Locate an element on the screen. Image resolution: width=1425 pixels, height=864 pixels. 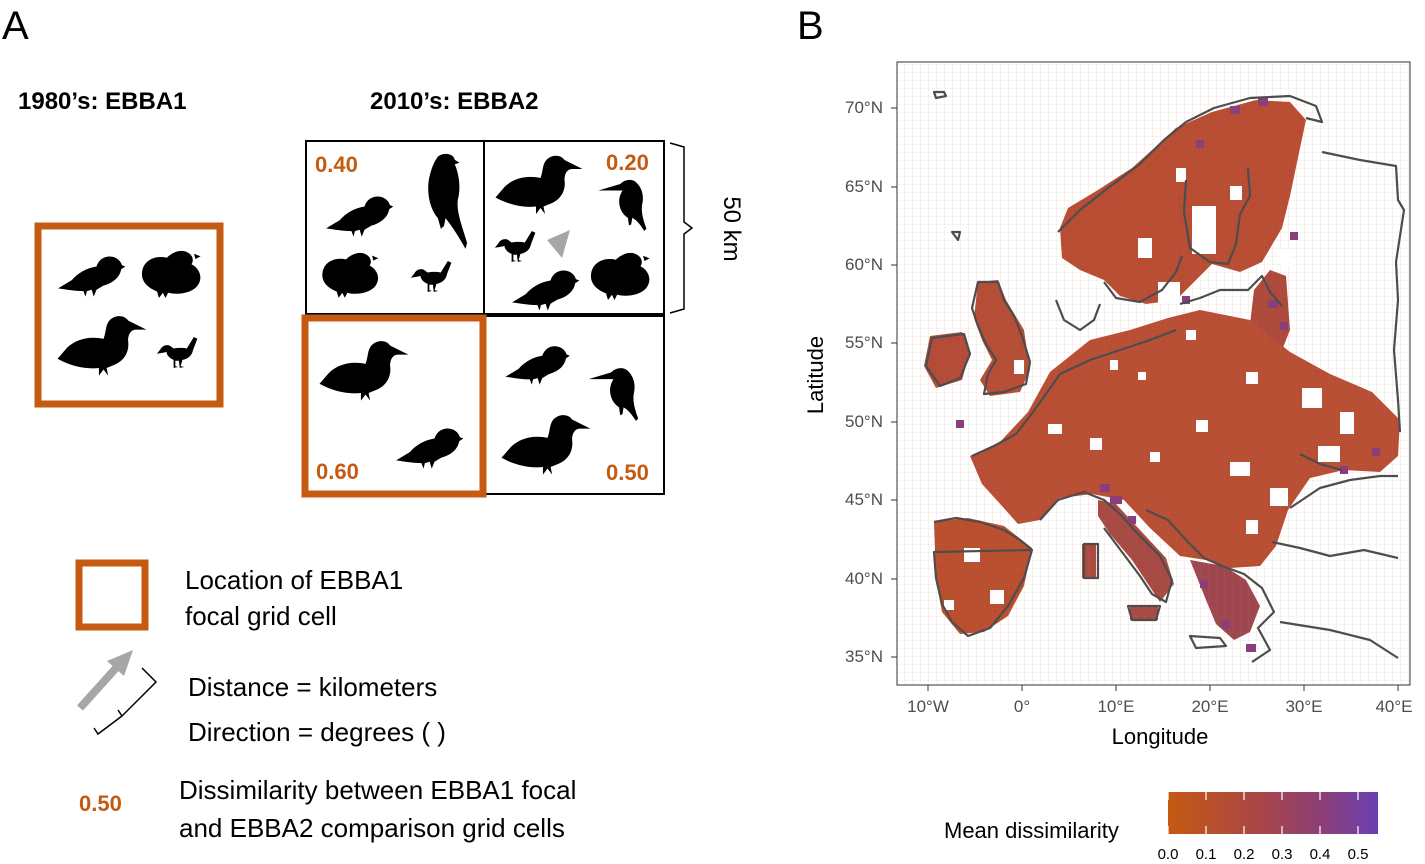
colorbar-title: Mean dissimilarity is located at coordinates (1031, 830).